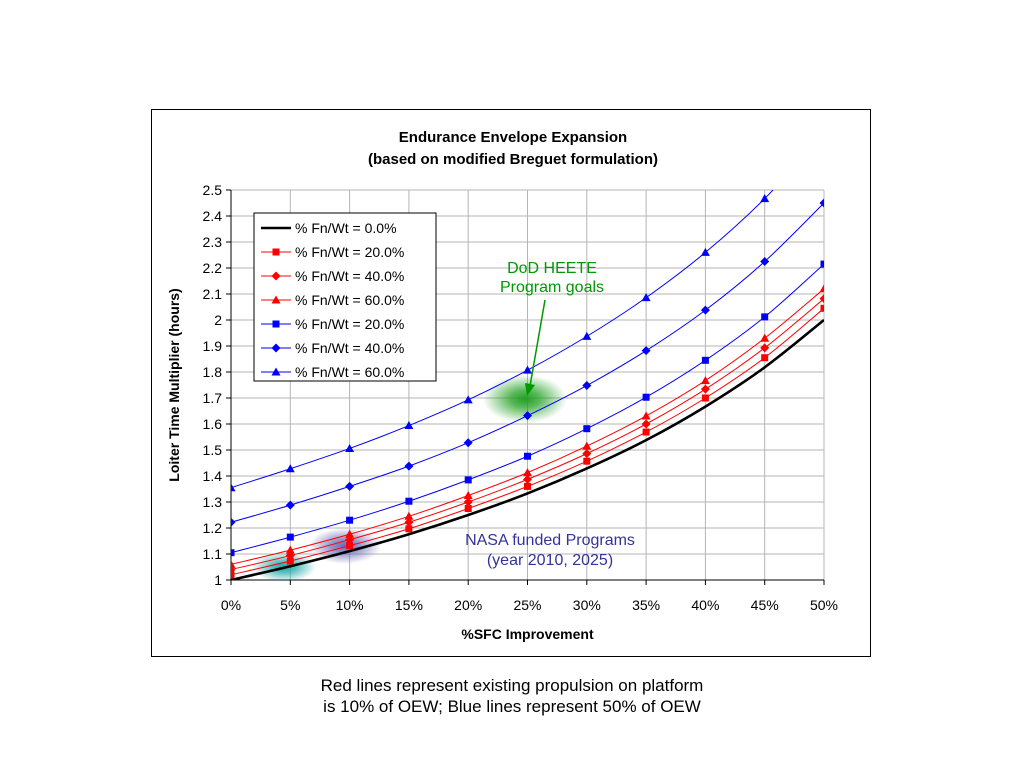 The image size is (1024, 768). Describe the element at coordinates (349, 372) in the screenshot. I see `legend-label: % Fn/Wt = 60.0%` at that location.